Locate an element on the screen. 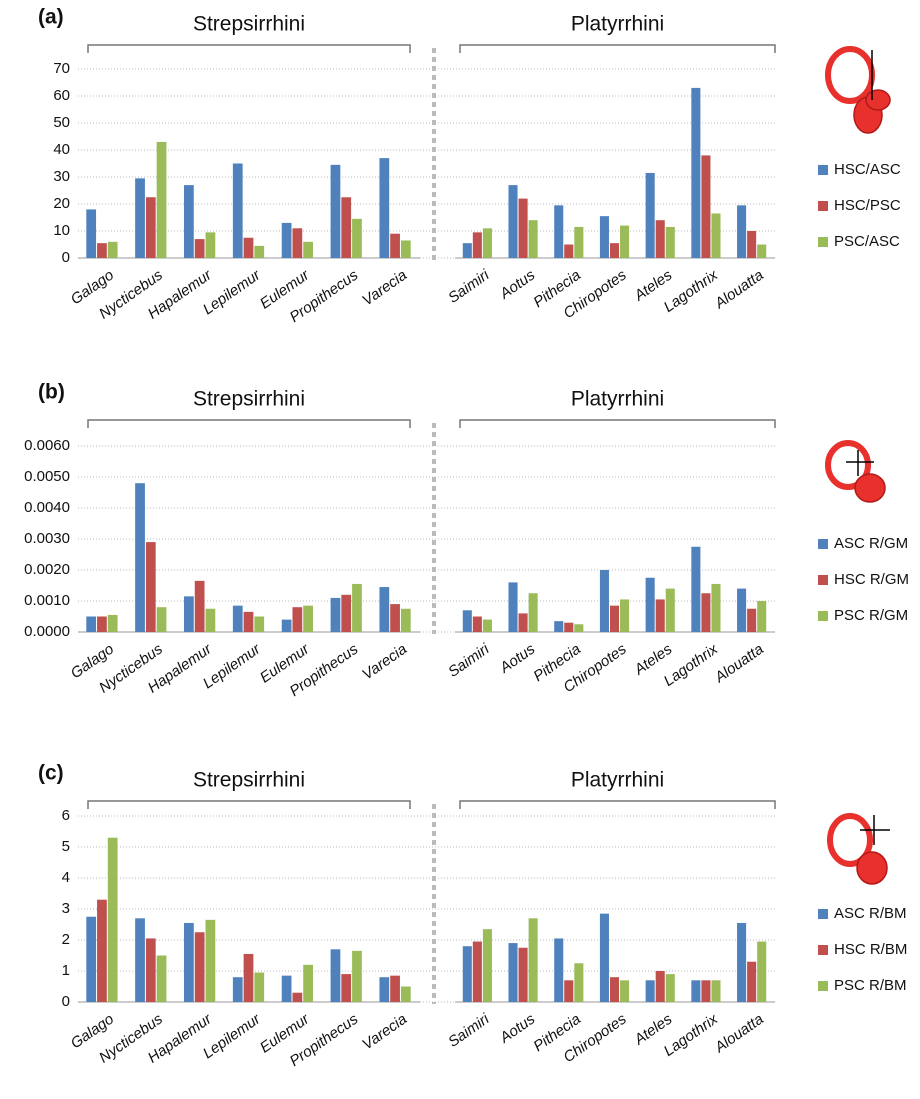 This screenshot has height=1099, width=920. legend-label: PSC R/GM is located at coordinates (871, 615).